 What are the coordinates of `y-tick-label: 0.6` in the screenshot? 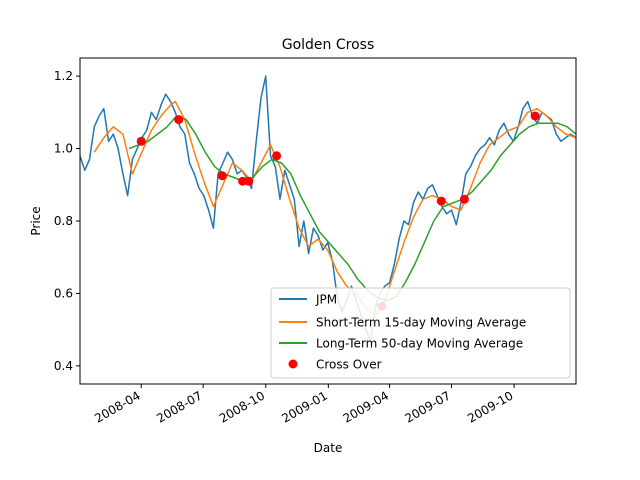 It's located at (63, 293).